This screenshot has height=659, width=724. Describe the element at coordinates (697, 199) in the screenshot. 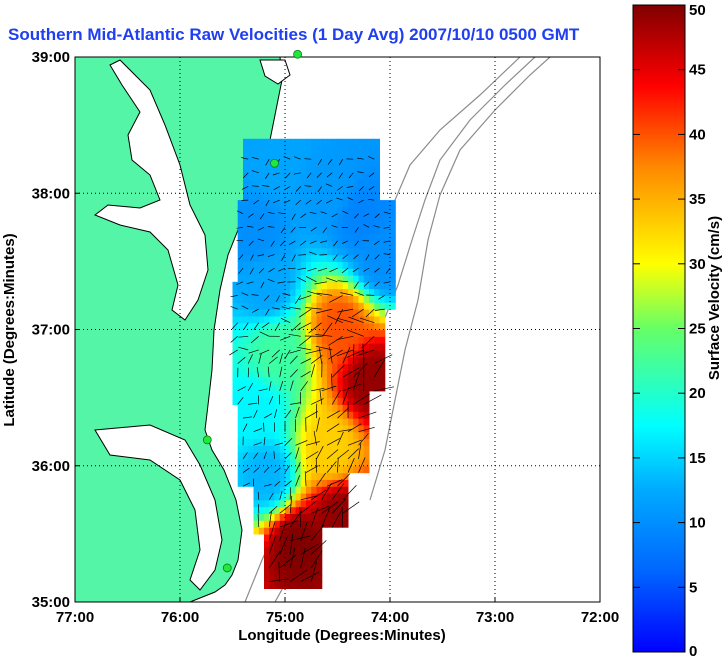

I see `colorbar-tick-label: 35` at that location.